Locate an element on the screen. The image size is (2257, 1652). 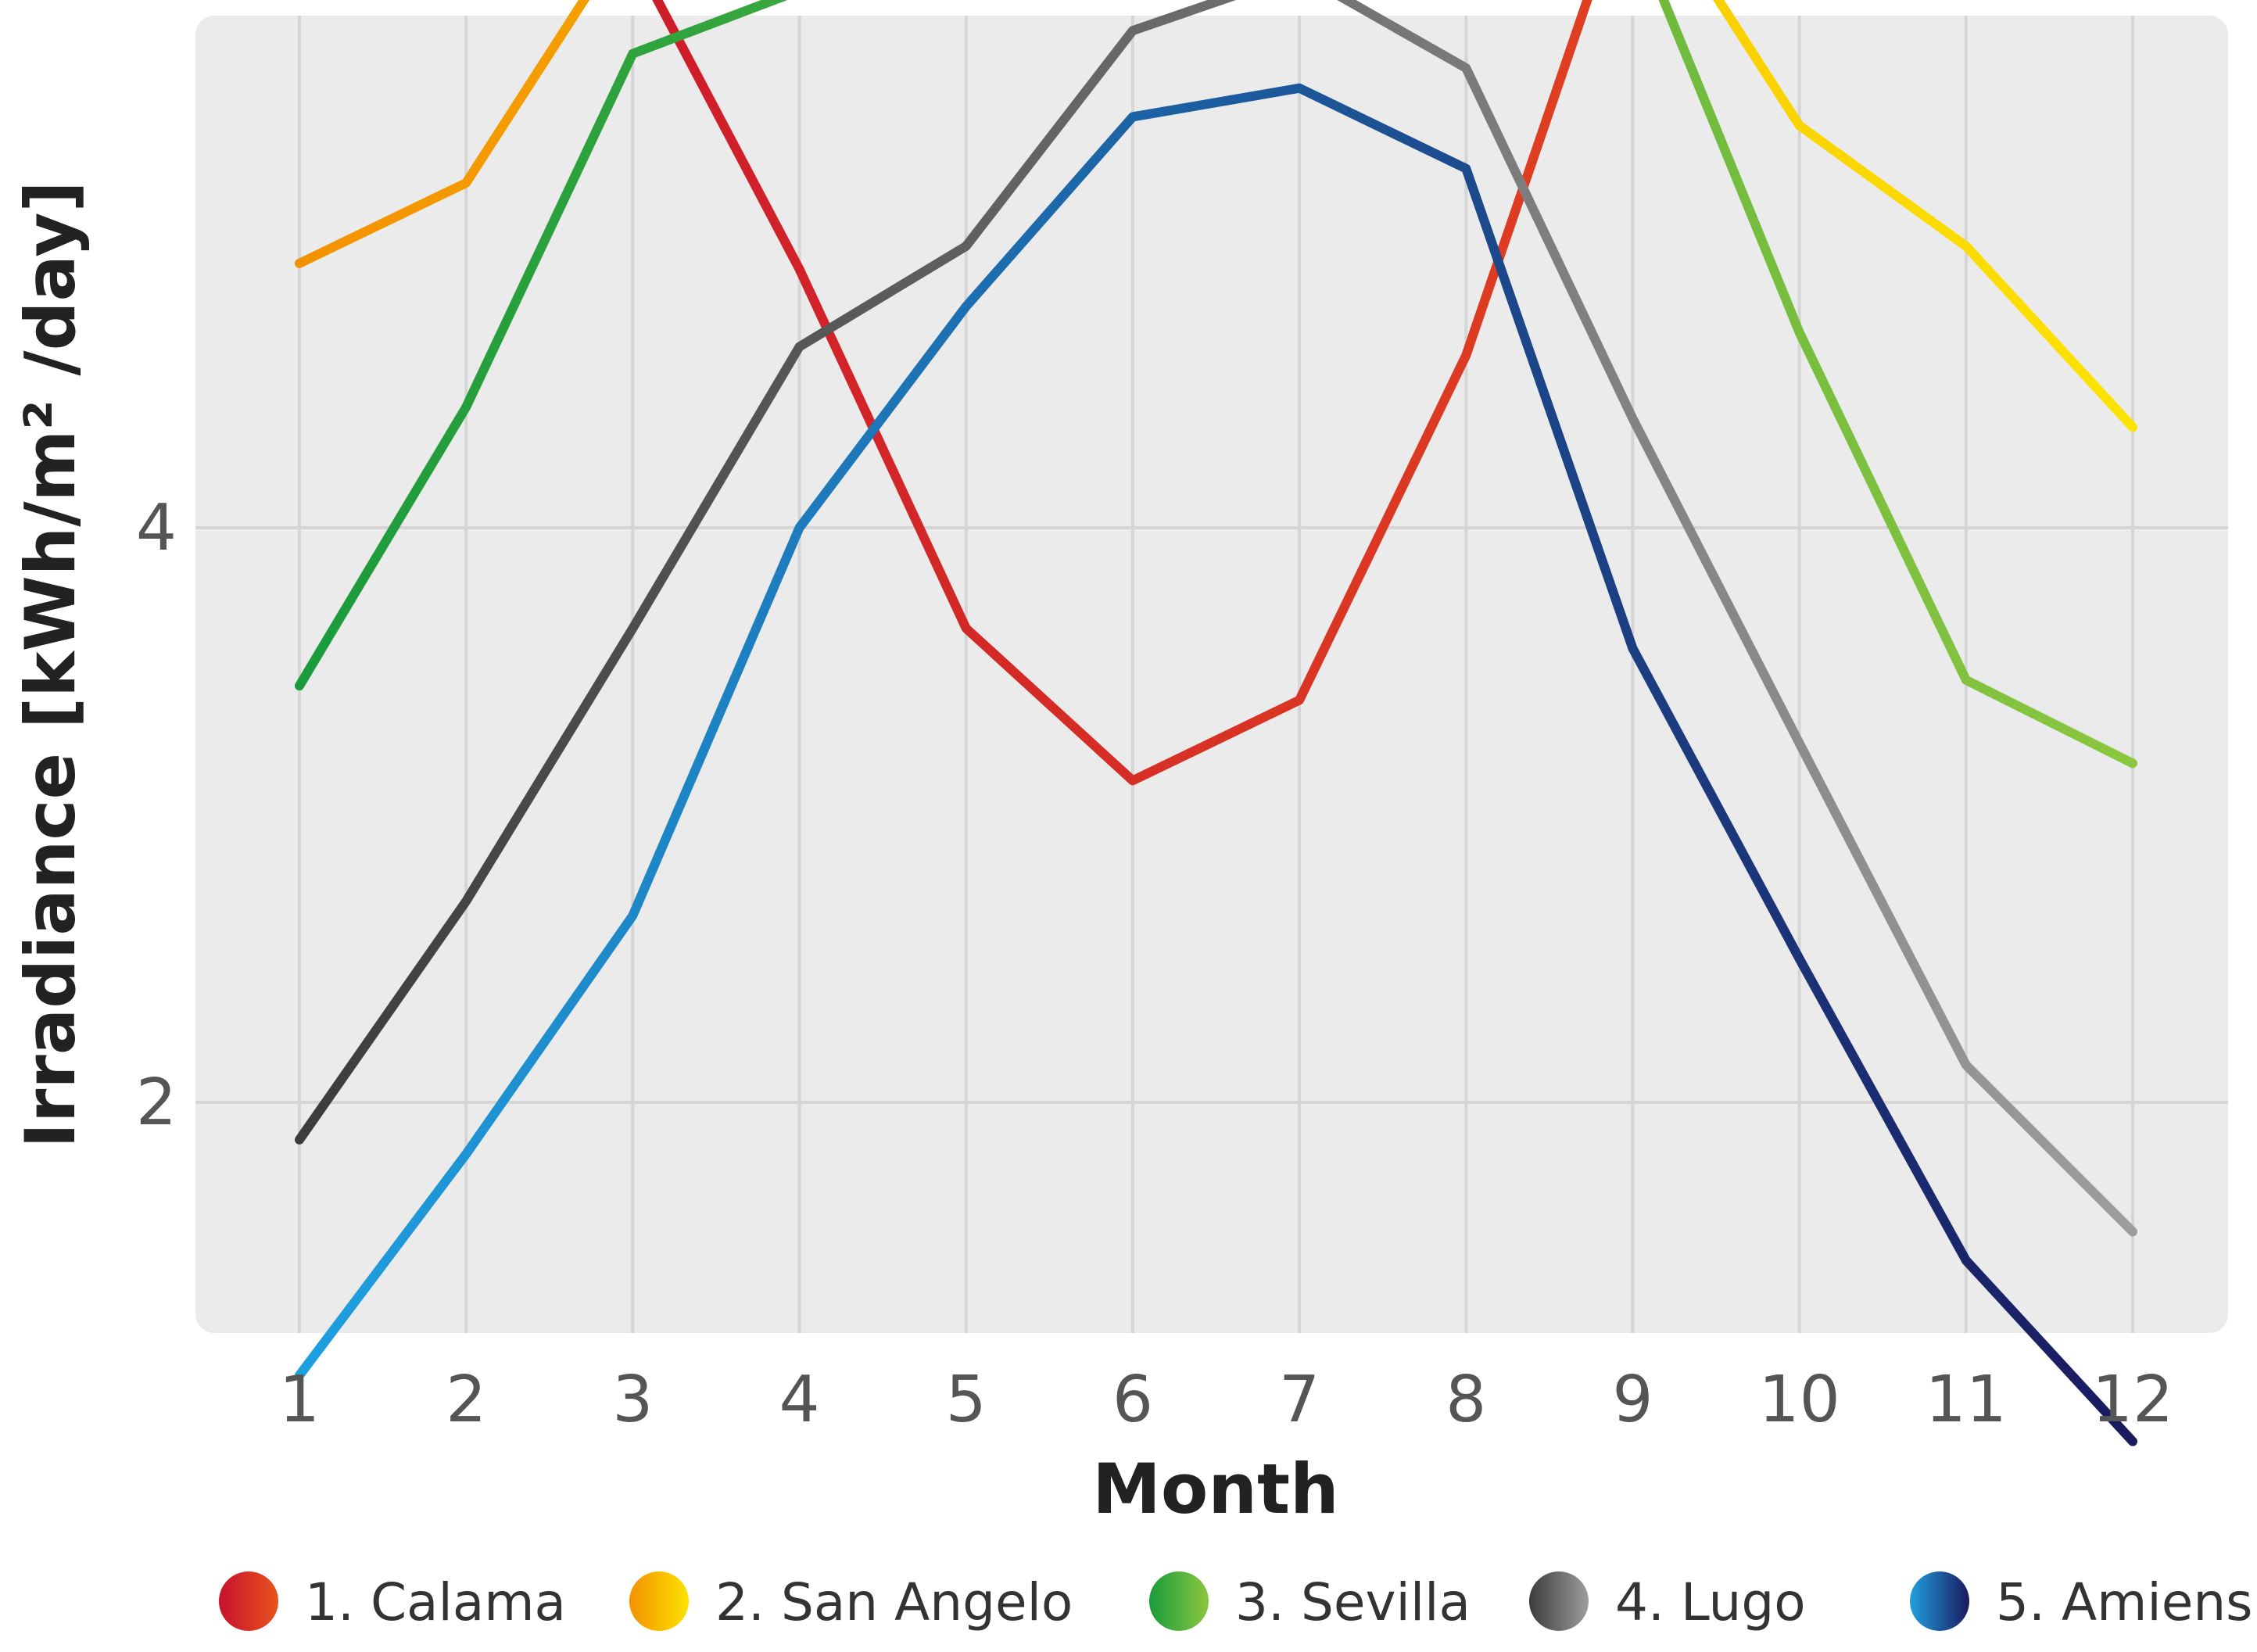
x-tick-label: 11 is located at coordinates (1966, 1400).